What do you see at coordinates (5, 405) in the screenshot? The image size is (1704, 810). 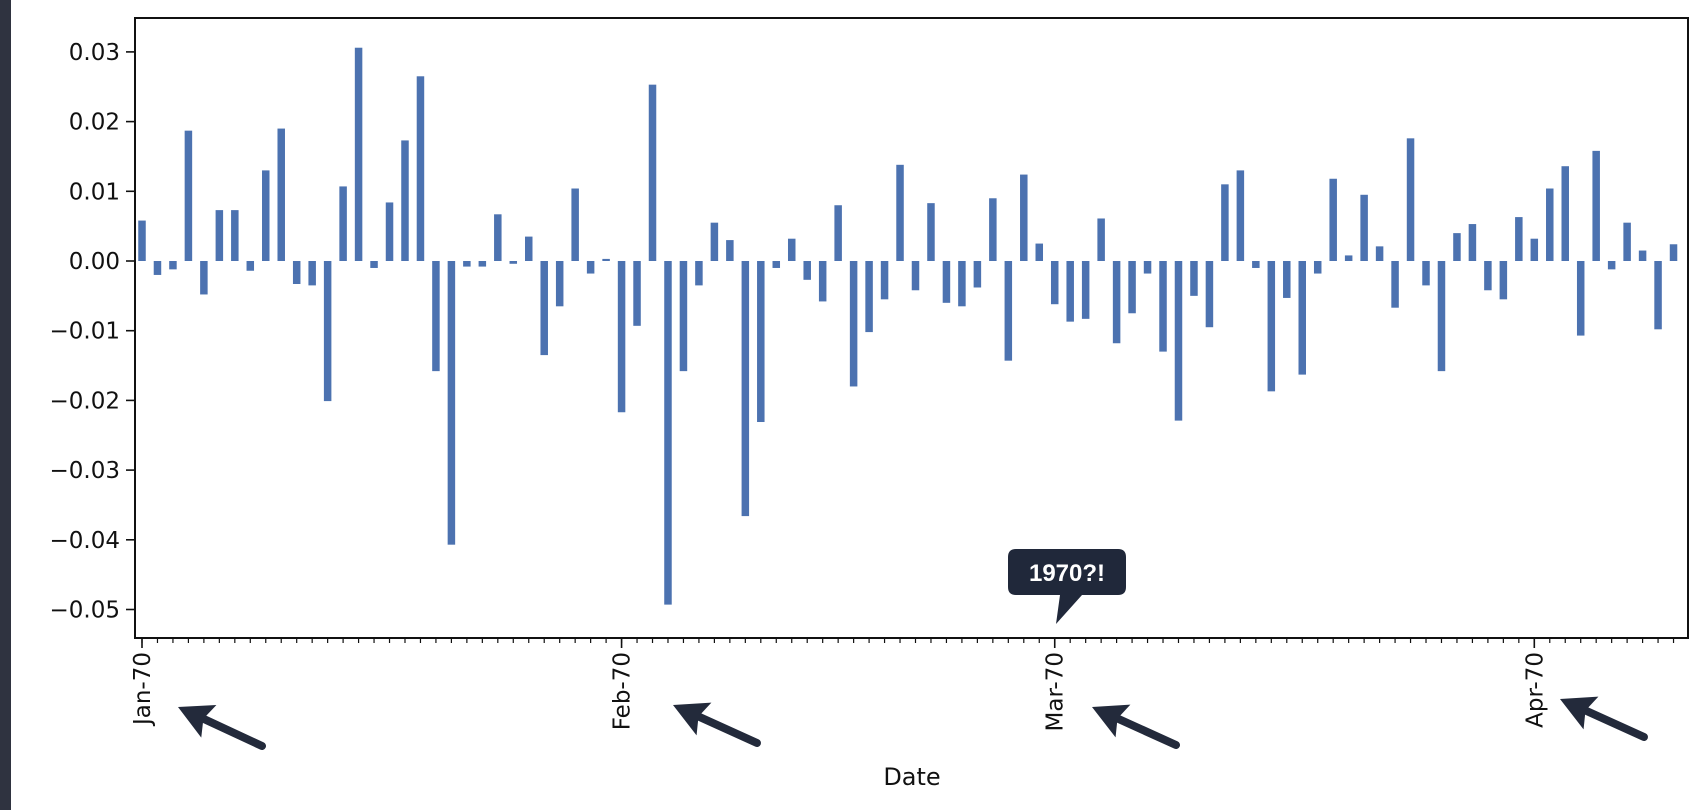 I see `window-edge` at bounding box center [5, 405].